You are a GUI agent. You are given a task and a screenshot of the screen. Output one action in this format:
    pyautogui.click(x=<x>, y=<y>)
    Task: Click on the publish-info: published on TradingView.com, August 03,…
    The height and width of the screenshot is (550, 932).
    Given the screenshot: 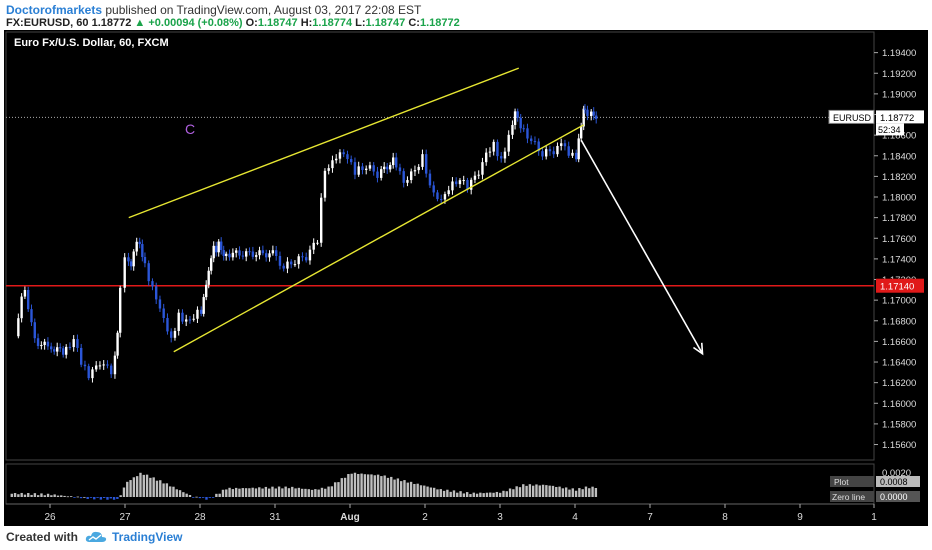 What is the action you would take?
    pyautogui.click(x=263, y=10)
    